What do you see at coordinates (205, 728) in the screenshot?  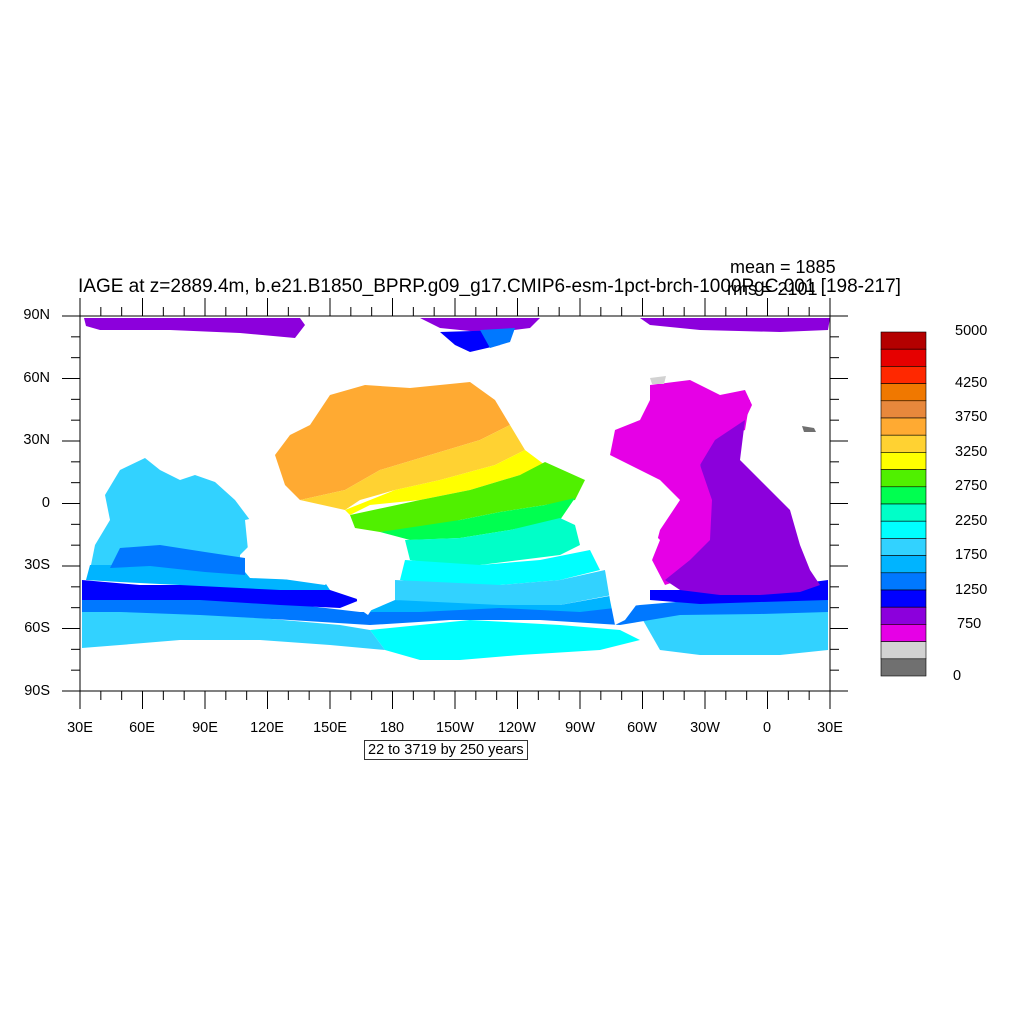 I see `x-tick-label: 90E` at bounding box center [205, 728].